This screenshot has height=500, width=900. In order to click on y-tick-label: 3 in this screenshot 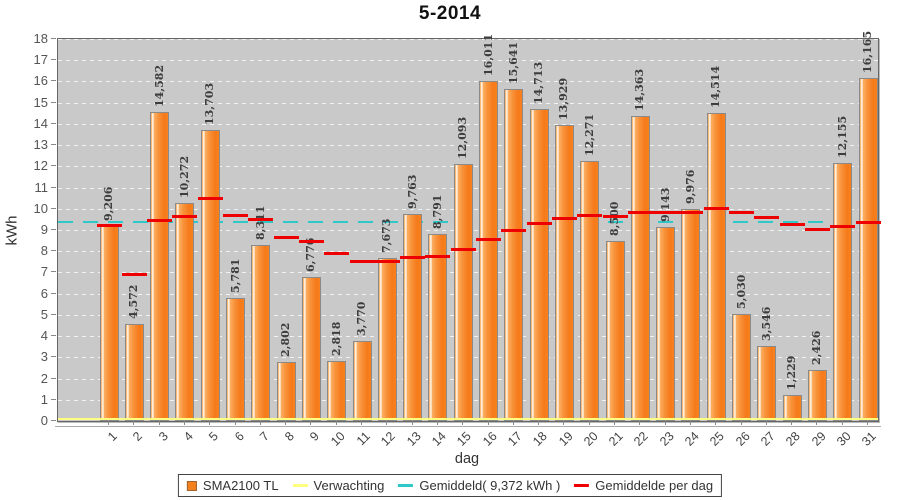, I will do `click(44, 357)`.